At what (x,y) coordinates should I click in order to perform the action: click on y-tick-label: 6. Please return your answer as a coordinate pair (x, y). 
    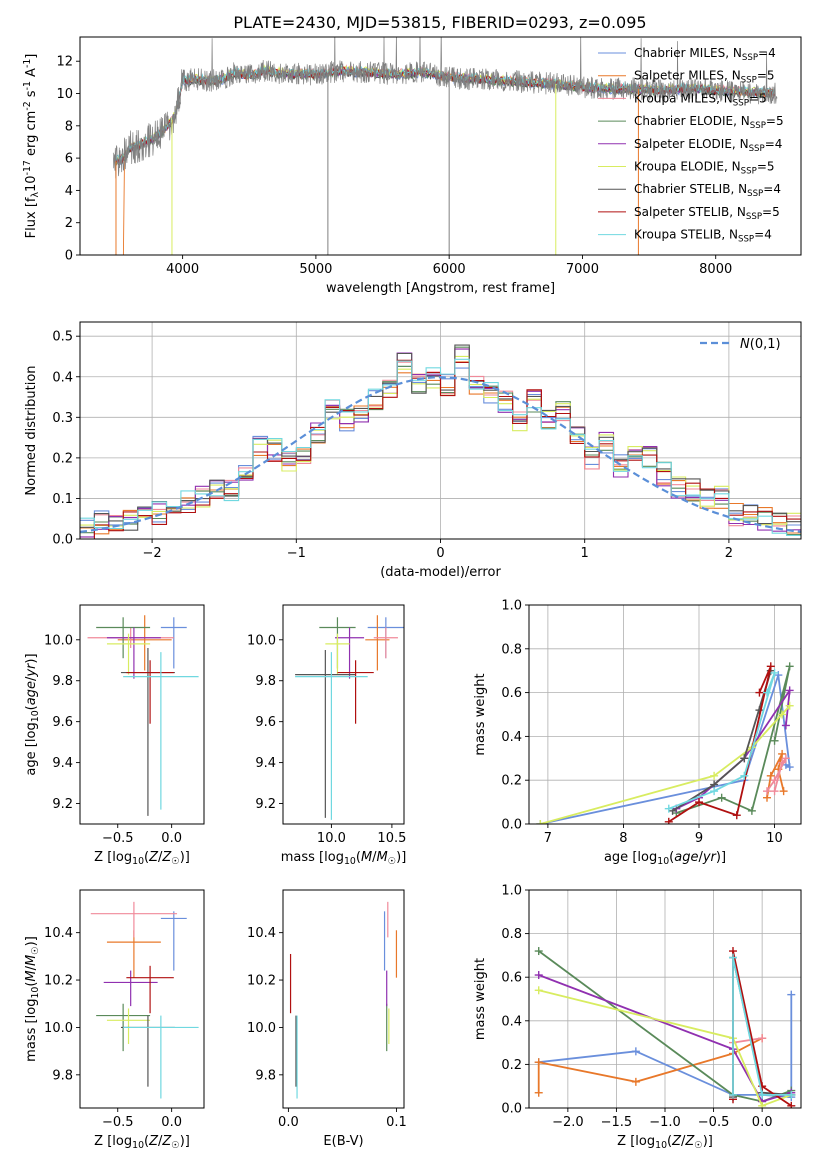
    Looking at the image, I should click on (69, 159).